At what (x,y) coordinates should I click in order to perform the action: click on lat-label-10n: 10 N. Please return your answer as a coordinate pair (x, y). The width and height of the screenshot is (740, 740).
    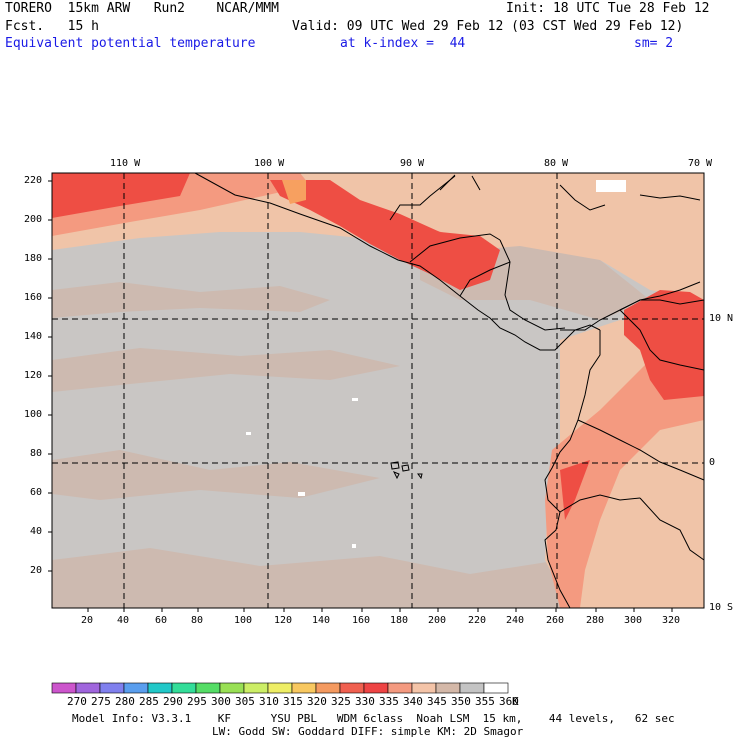
    Looking at the image, I should click on (721, 318).